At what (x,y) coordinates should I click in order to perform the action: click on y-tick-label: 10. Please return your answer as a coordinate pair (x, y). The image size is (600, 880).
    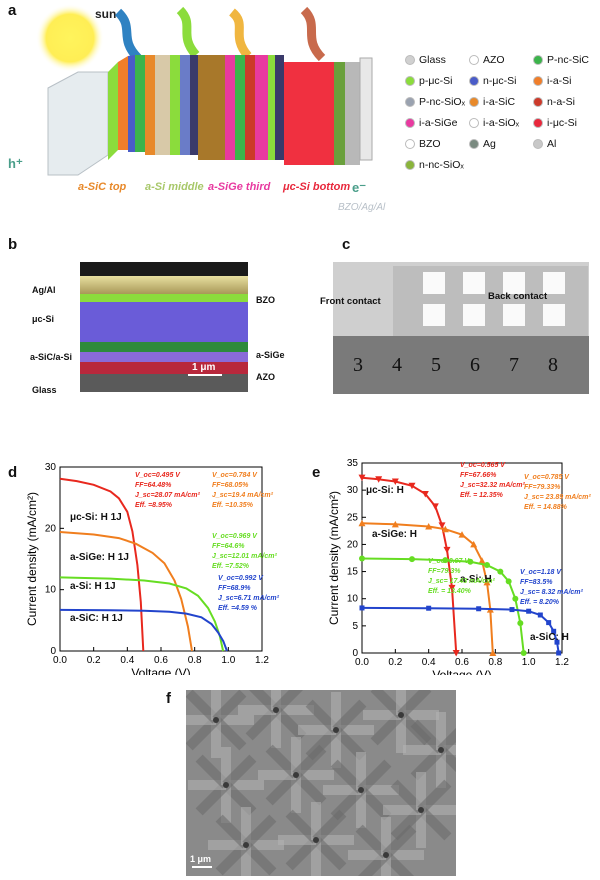
    Looking at the image, I should click on (51, 590).